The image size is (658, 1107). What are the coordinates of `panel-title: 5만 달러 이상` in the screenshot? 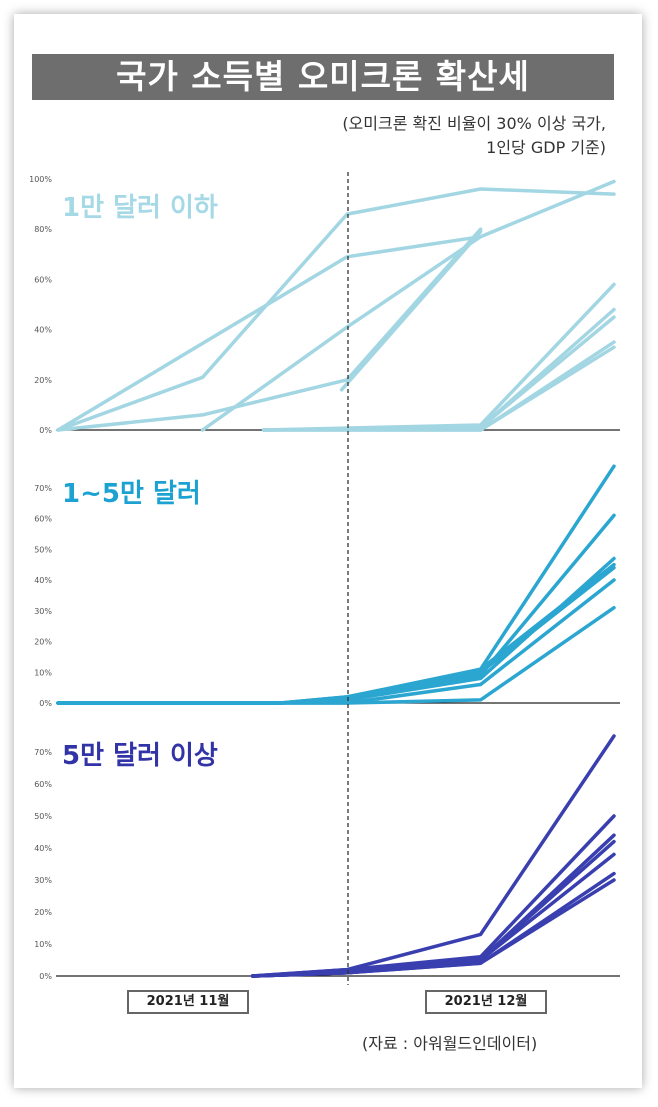 It's located at (140, 756).